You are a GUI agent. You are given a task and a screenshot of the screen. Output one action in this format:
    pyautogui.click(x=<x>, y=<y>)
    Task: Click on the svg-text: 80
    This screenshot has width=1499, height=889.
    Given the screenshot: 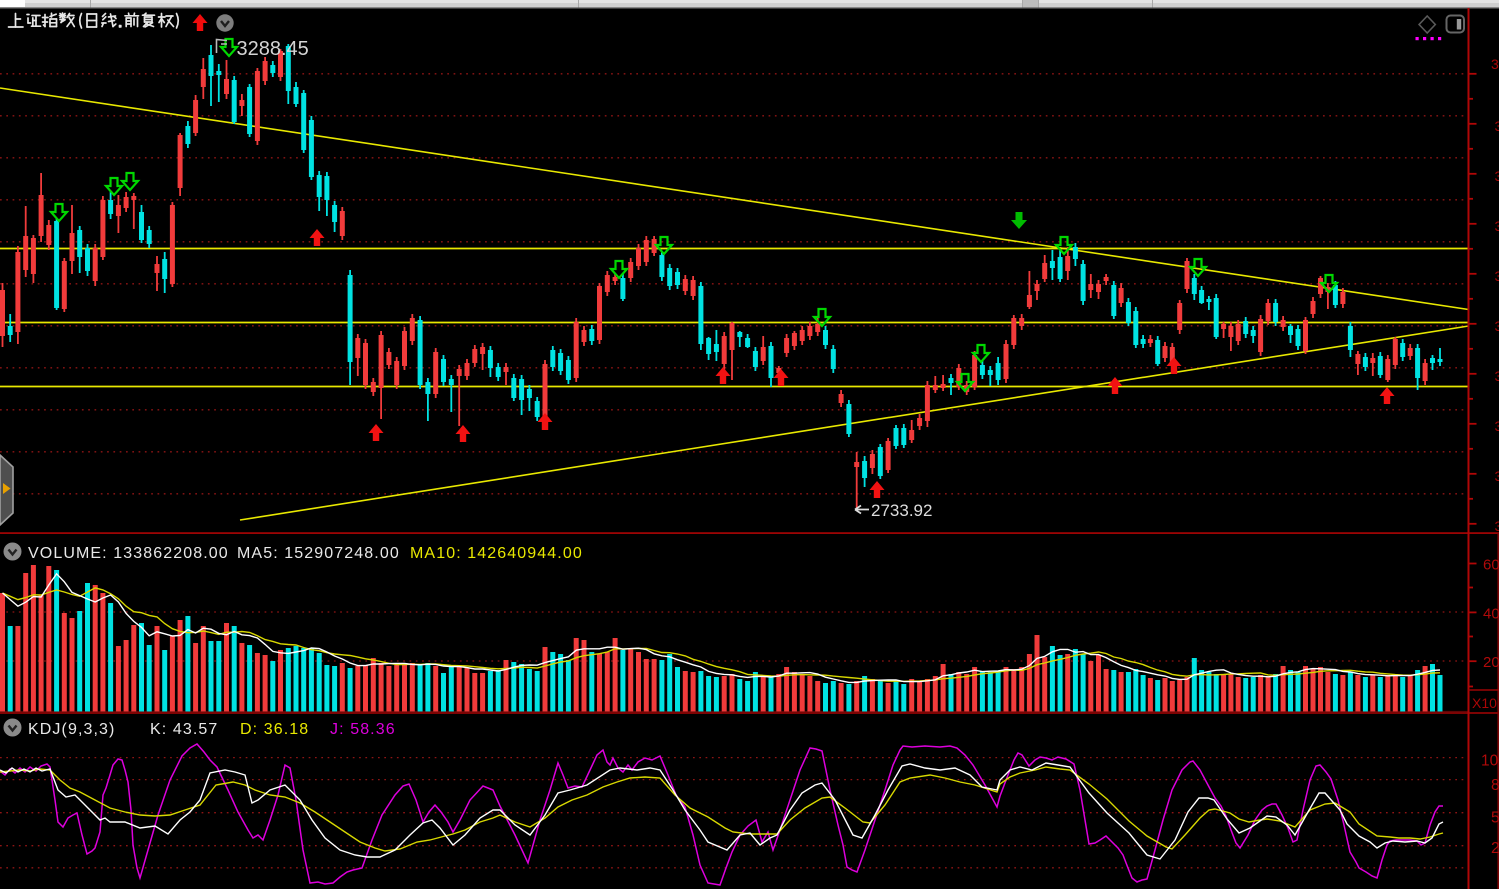 What is the action you would take?
    pyautogui.click(x=1495, y=785)
    